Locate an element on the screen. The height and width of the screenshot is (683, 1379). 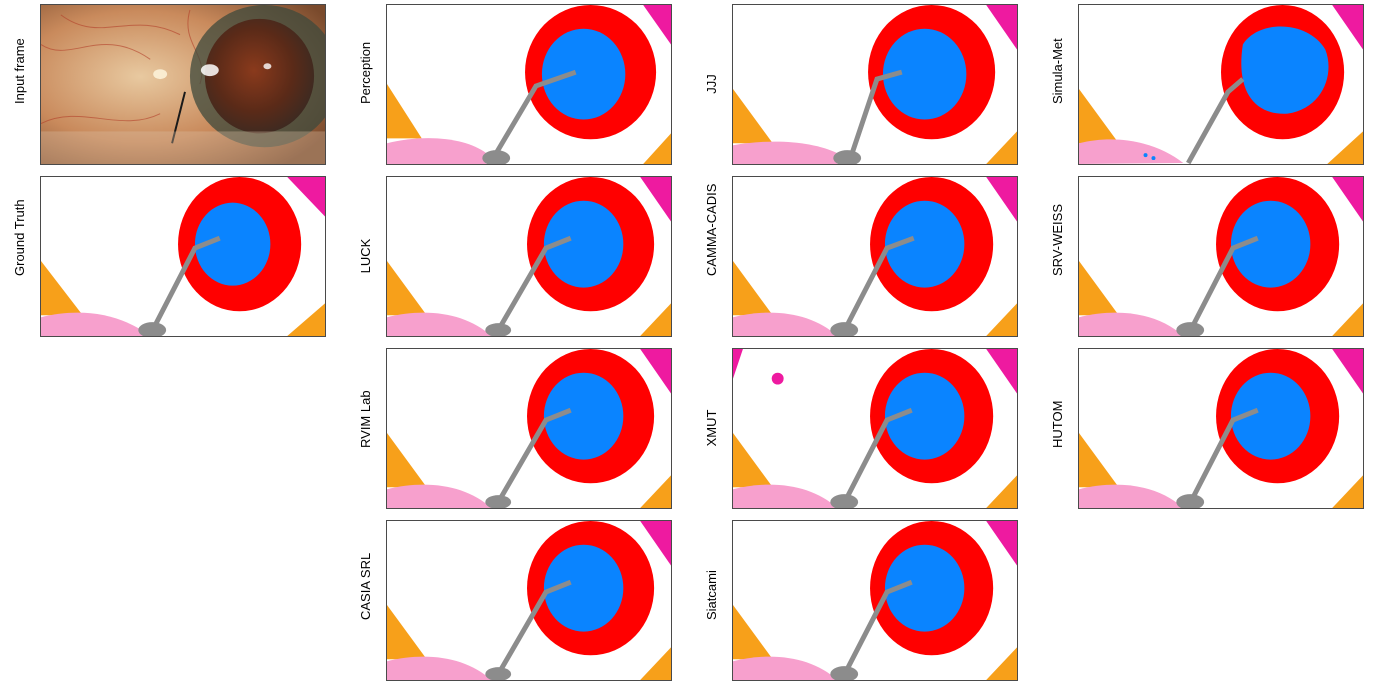
method-panel-rvim-lab is located at coordinates (529, 428).